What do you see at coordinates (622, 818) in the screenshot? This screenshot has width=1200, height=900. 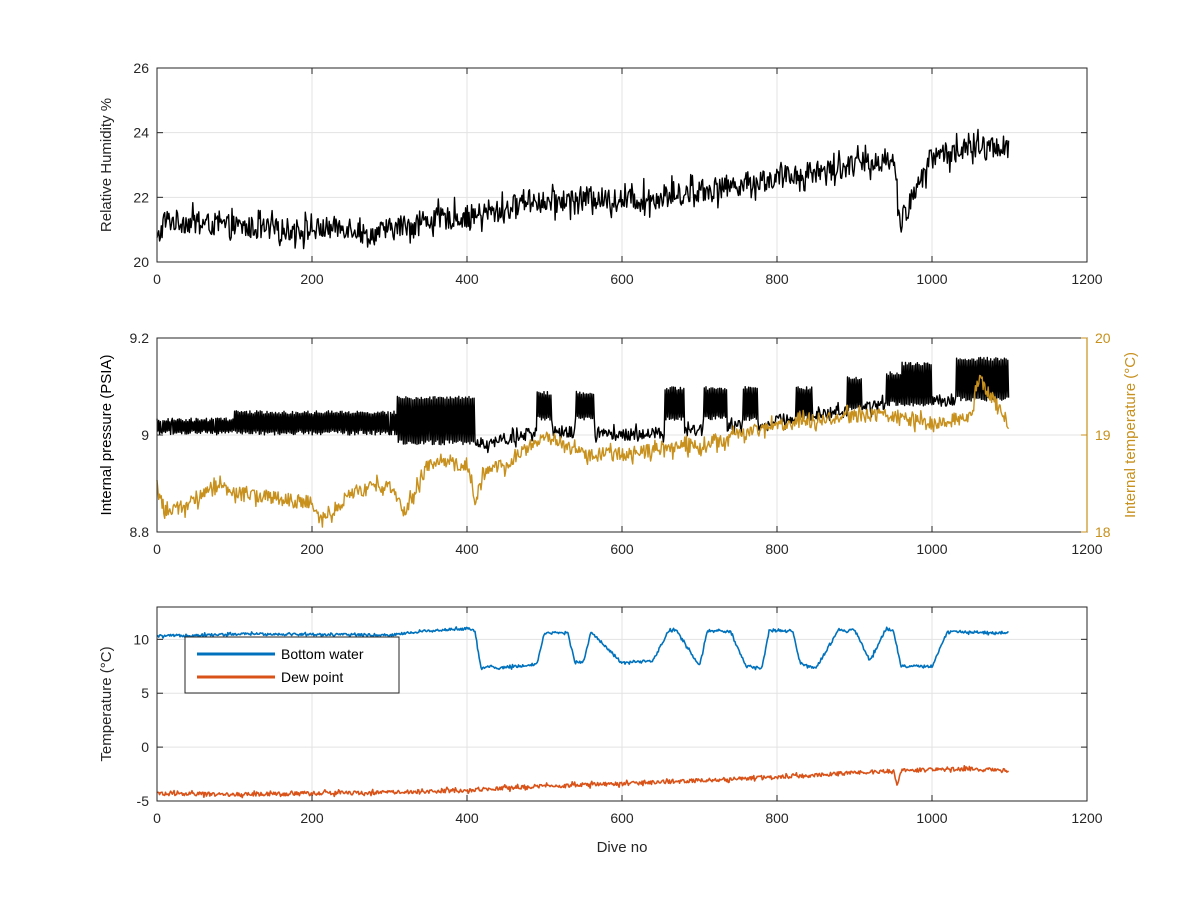 I see `temperature-x-tick-600: 600` at bounding box center [622, 818].